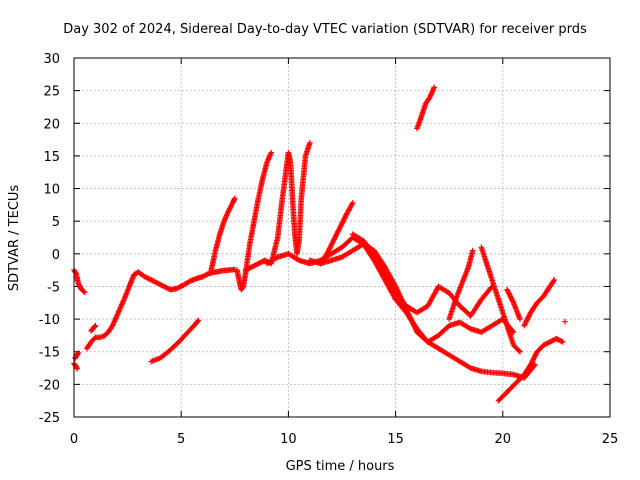 Image resolution: width=640 pixels, height=480 pixels. Describe the element at coordinates (56, 255) in the screenshot. I see `y-tick-label: 0` at that location.